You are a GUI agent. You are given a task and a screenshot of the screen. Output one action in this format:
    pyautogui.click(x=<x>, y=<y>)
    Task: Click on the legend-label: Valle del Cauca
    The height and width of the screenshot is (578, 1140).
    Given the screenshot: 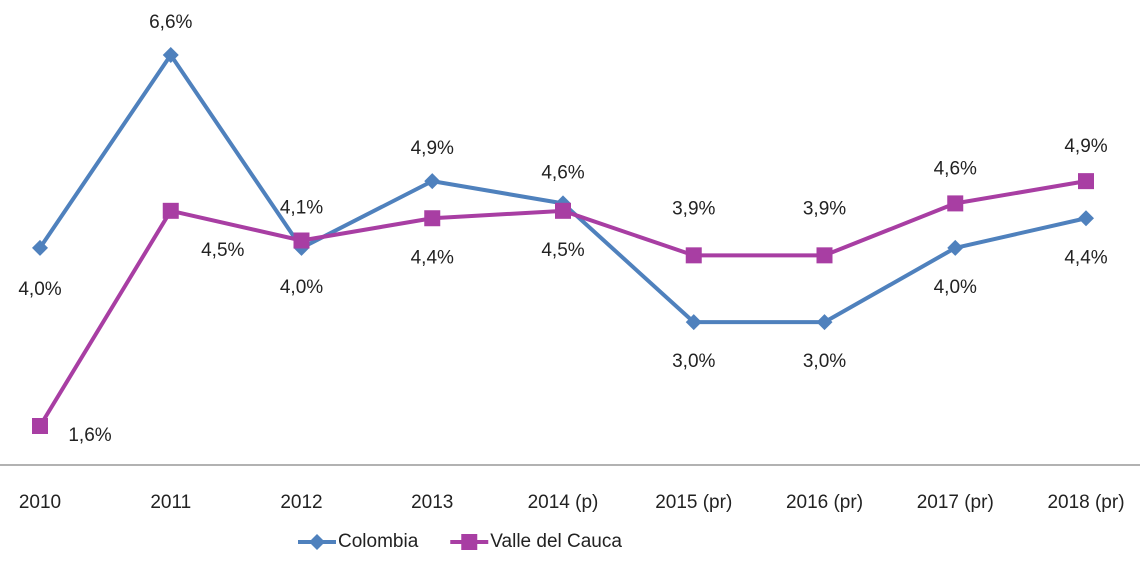 What is the action you would take?
    pyautogui.click(x=556, y=541)
    